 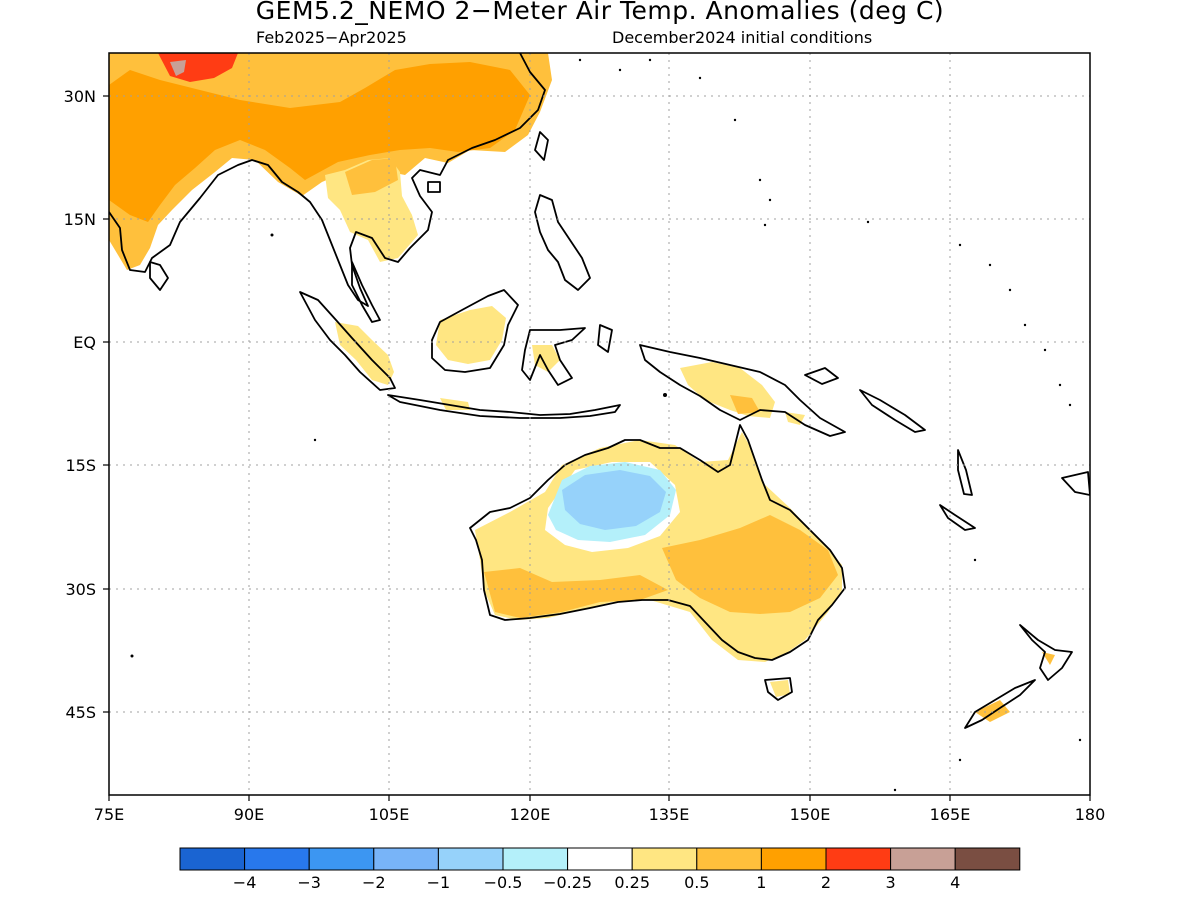 I want to click on anomaly-region-new-guinea-warm, so click(x=745, y=404).